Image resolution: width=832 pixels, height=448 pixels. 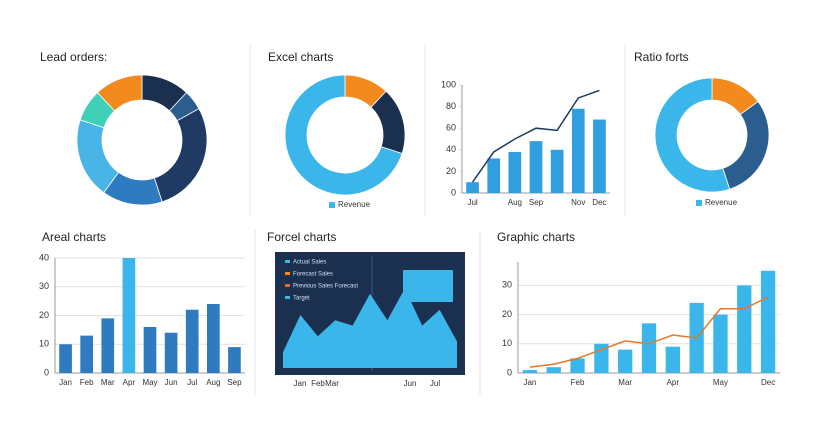 What do you see at coordinates (536, 237) in the screenshot?
I see `chart-title: Graphic charts` at bounding box center [536, 237].